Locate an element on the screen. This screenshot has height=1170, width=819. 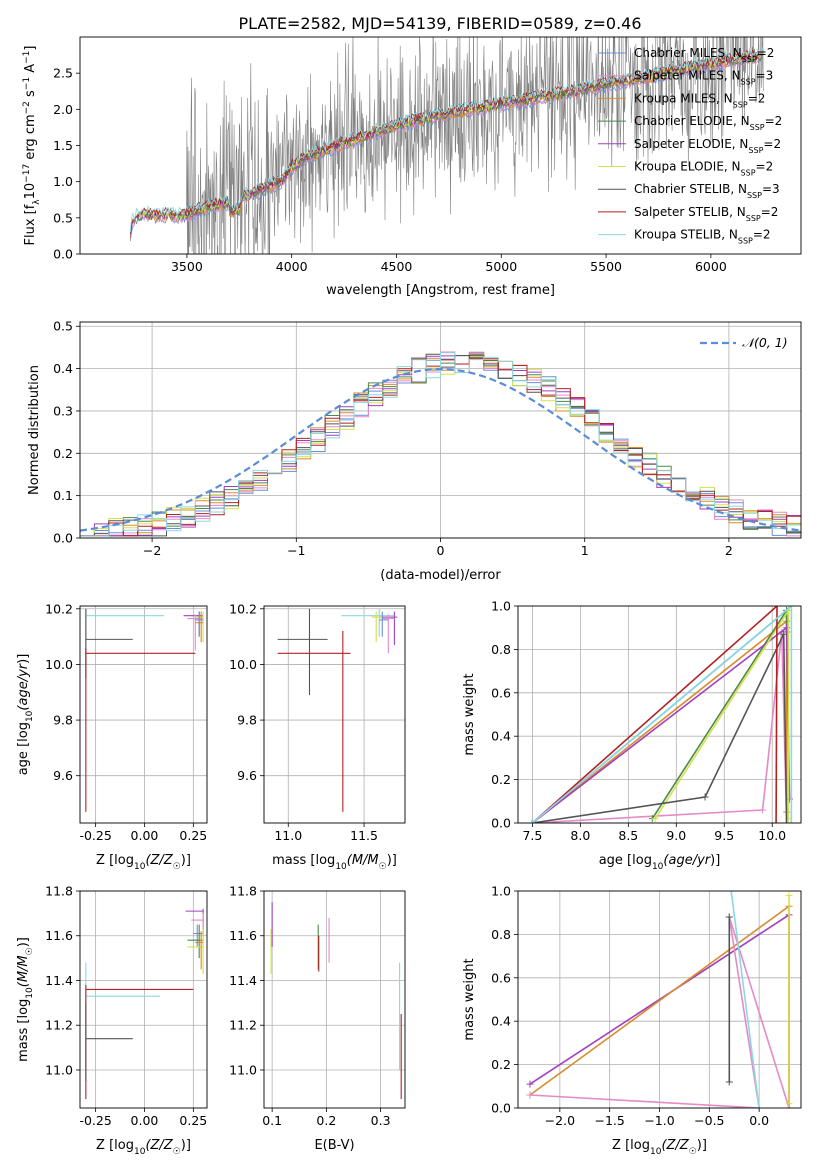
label-part: (age/yr is located at coordinates (23, 686).